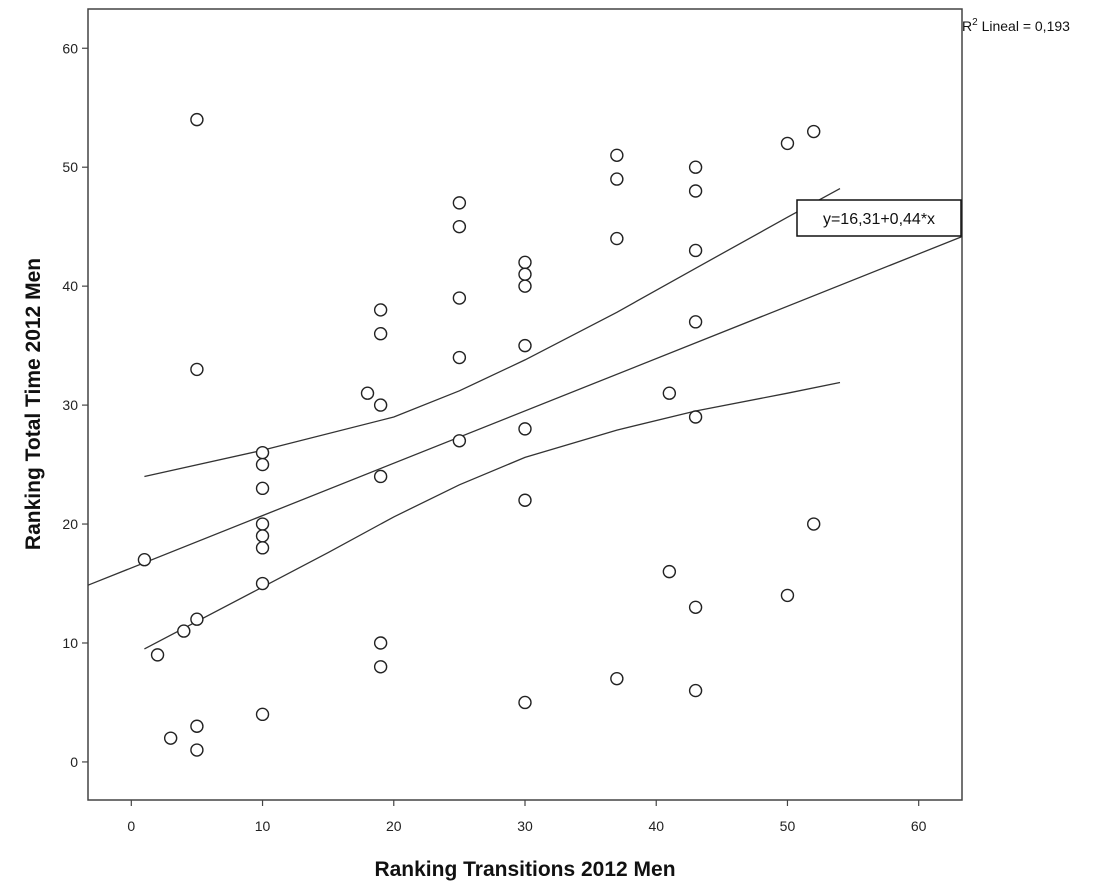  I want to click on r-squared-sup: 2, so click(975, 22).